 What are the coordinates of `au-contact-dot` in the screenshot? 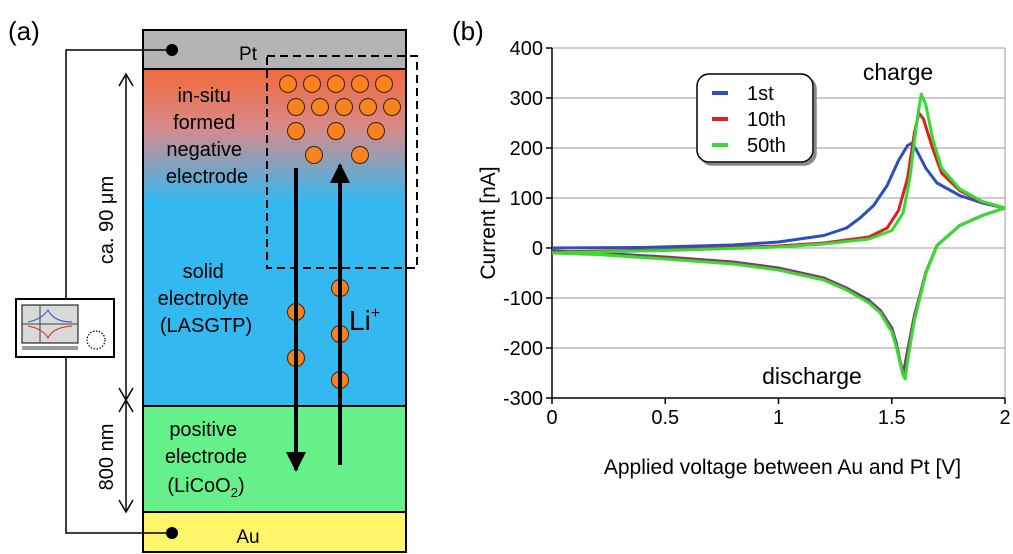 It's located at (172, 533).